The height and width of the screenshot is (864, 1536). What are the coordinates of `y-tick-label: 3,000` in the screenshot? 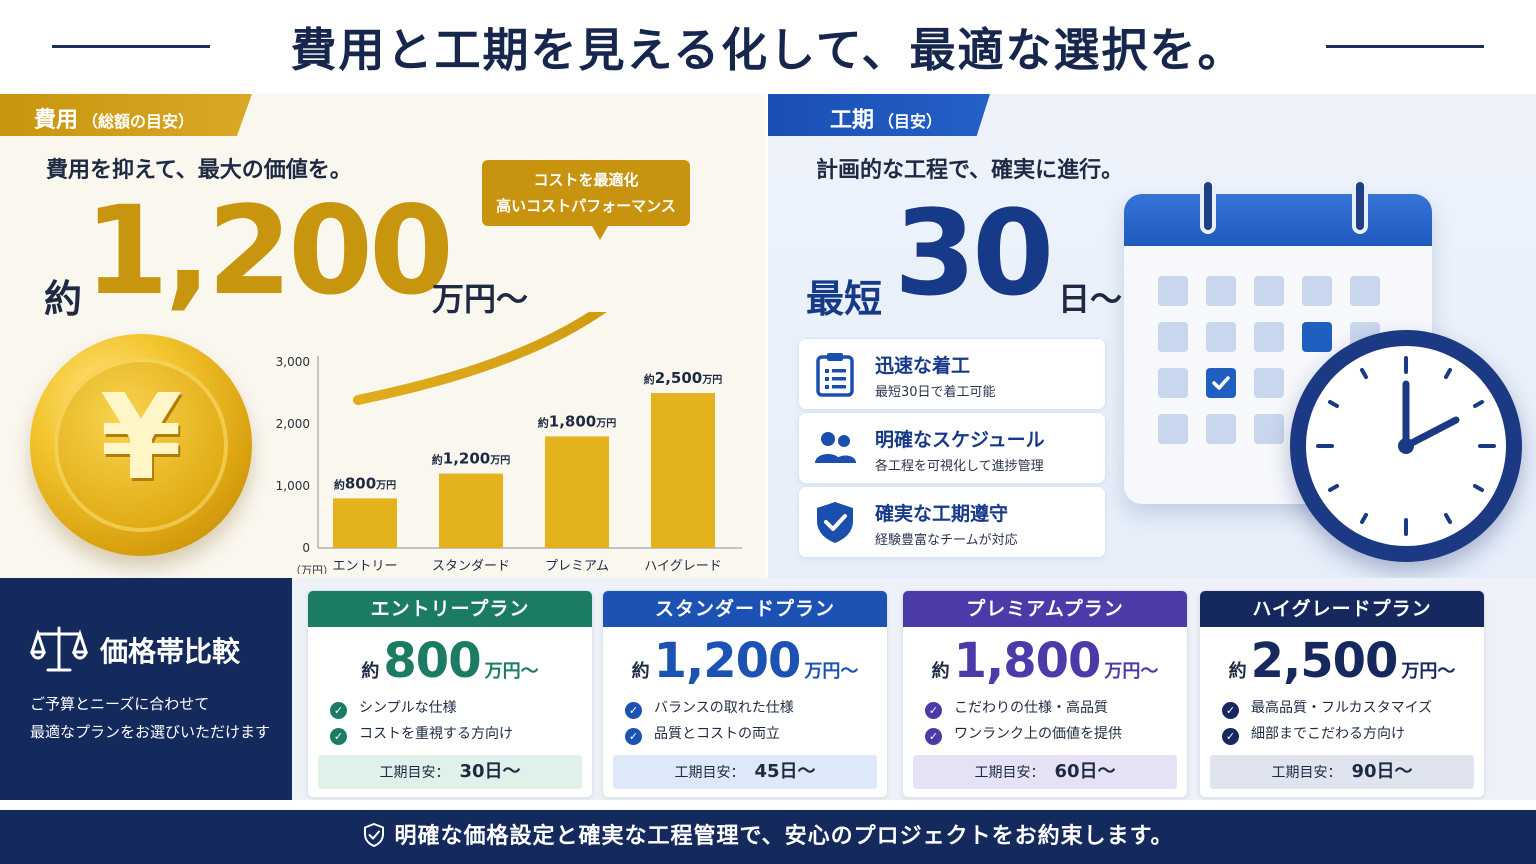 It's located at (293, 362).